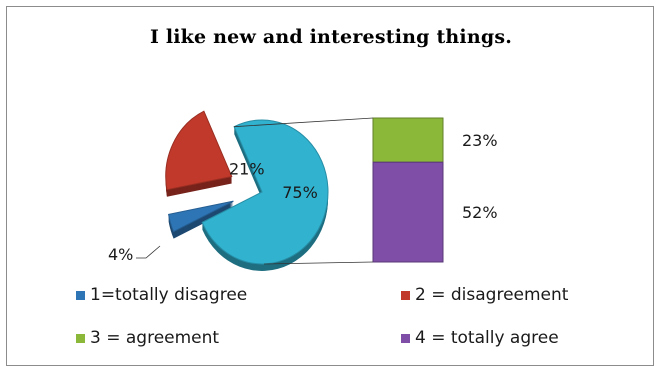  I want to click on legend-item-totally-agree: 4 = totally agree, so click(480, 338).